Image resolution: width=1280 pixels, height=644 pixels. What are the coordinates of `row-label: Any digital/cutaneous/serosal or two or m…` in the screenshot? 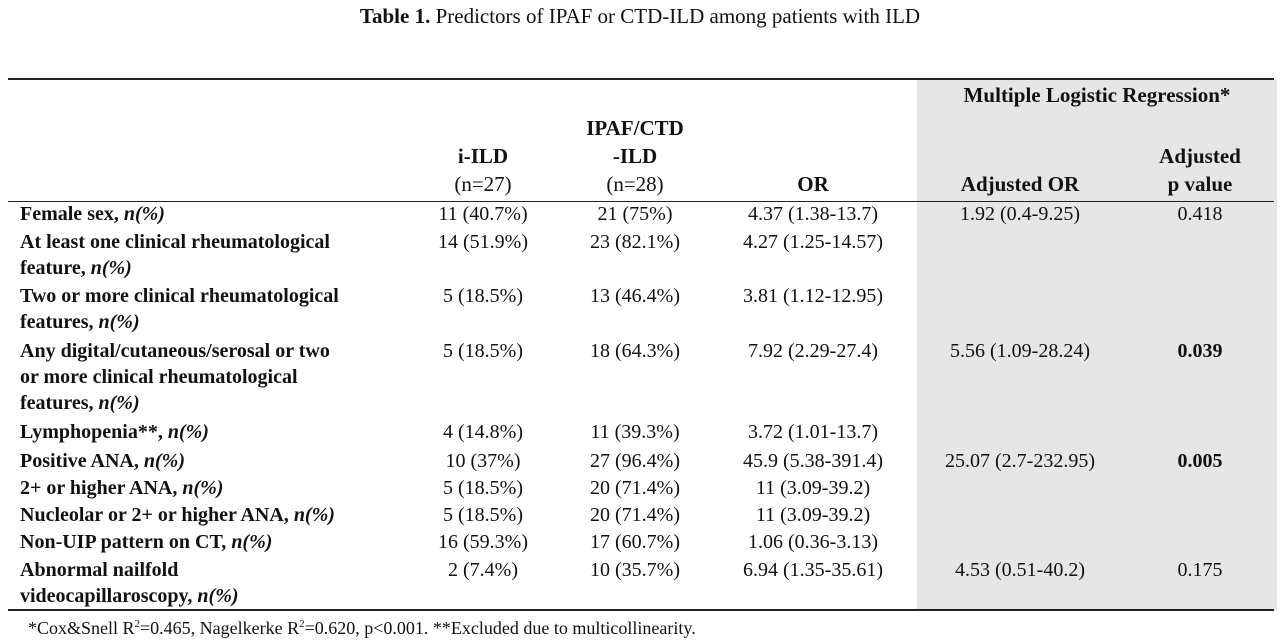 It's located at (175, 377).